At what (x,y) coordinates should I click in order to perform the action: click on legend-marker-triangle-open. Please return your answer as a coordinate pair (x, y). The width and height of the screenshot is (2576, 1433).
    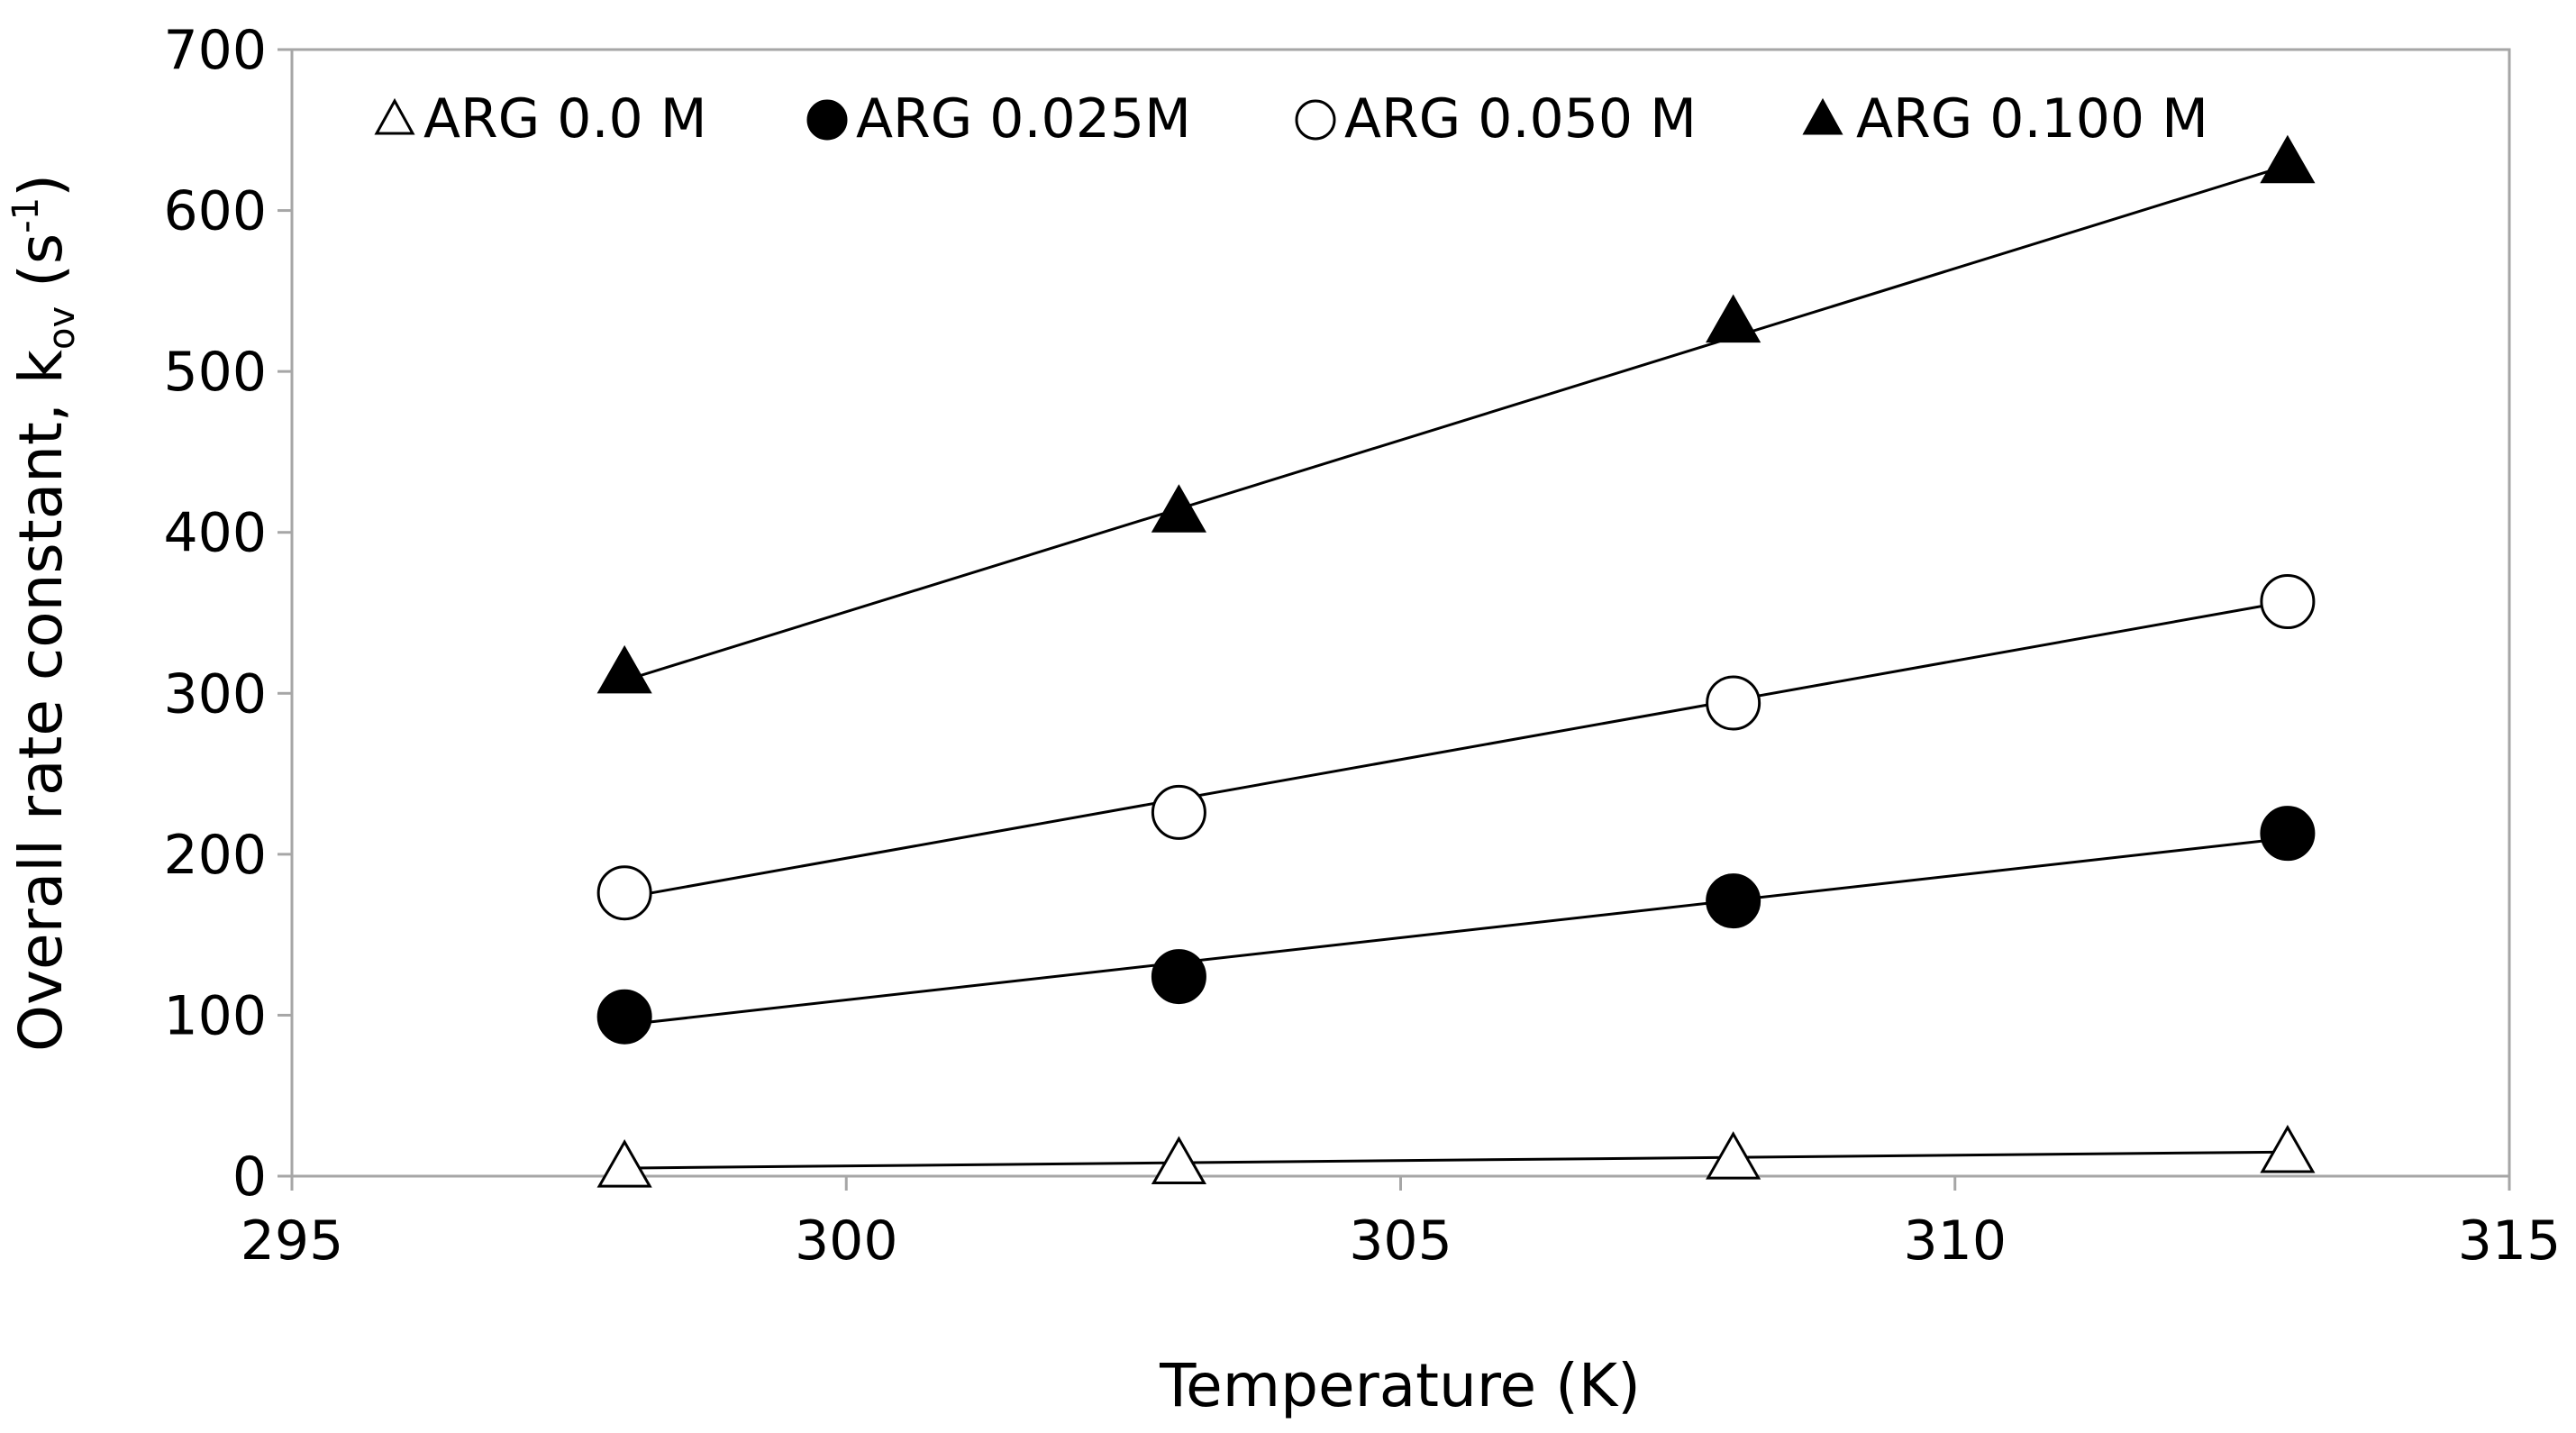
    Looking at the image, I should click on (394, 116).